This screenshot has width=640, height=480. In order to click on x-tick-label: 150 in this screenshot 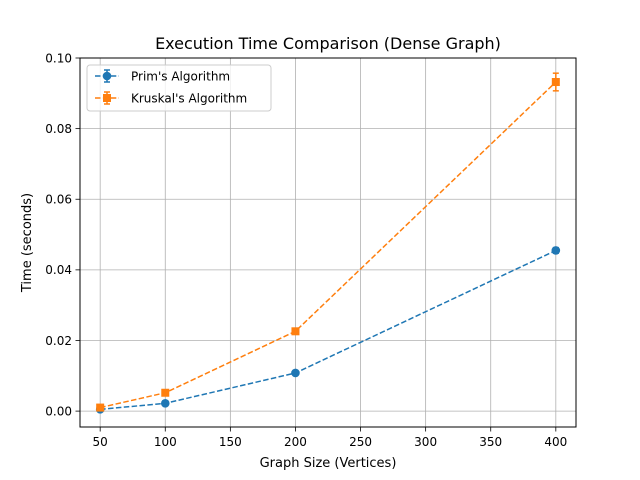, I will do `click(230, 442)`.